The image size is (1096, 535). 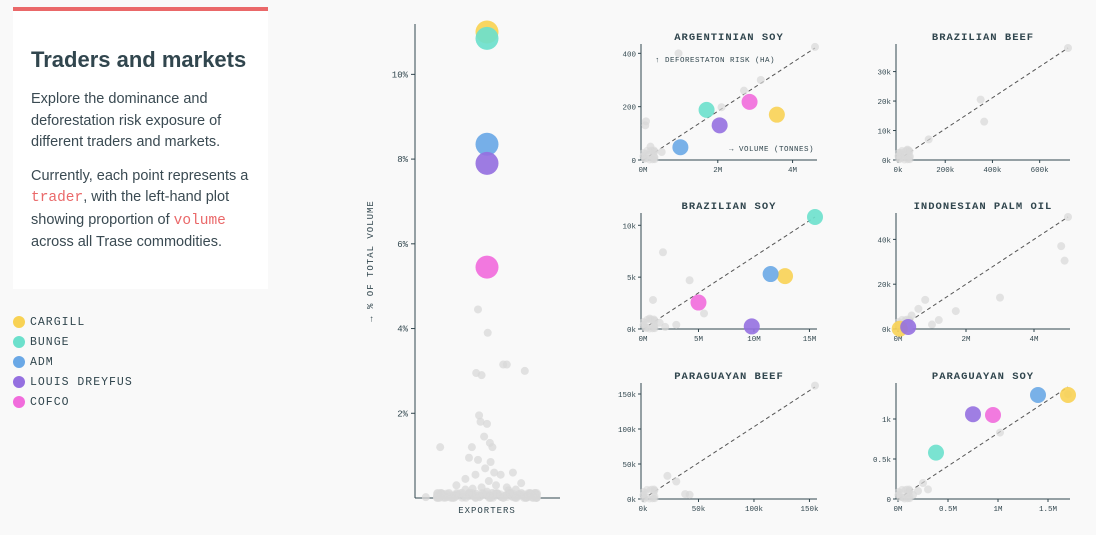 What do you see at coordinates (632, 331) in the screenshot?
I see `brazilian-soy-y-tick-label-0: 0k` at bounding box center [632, 331].